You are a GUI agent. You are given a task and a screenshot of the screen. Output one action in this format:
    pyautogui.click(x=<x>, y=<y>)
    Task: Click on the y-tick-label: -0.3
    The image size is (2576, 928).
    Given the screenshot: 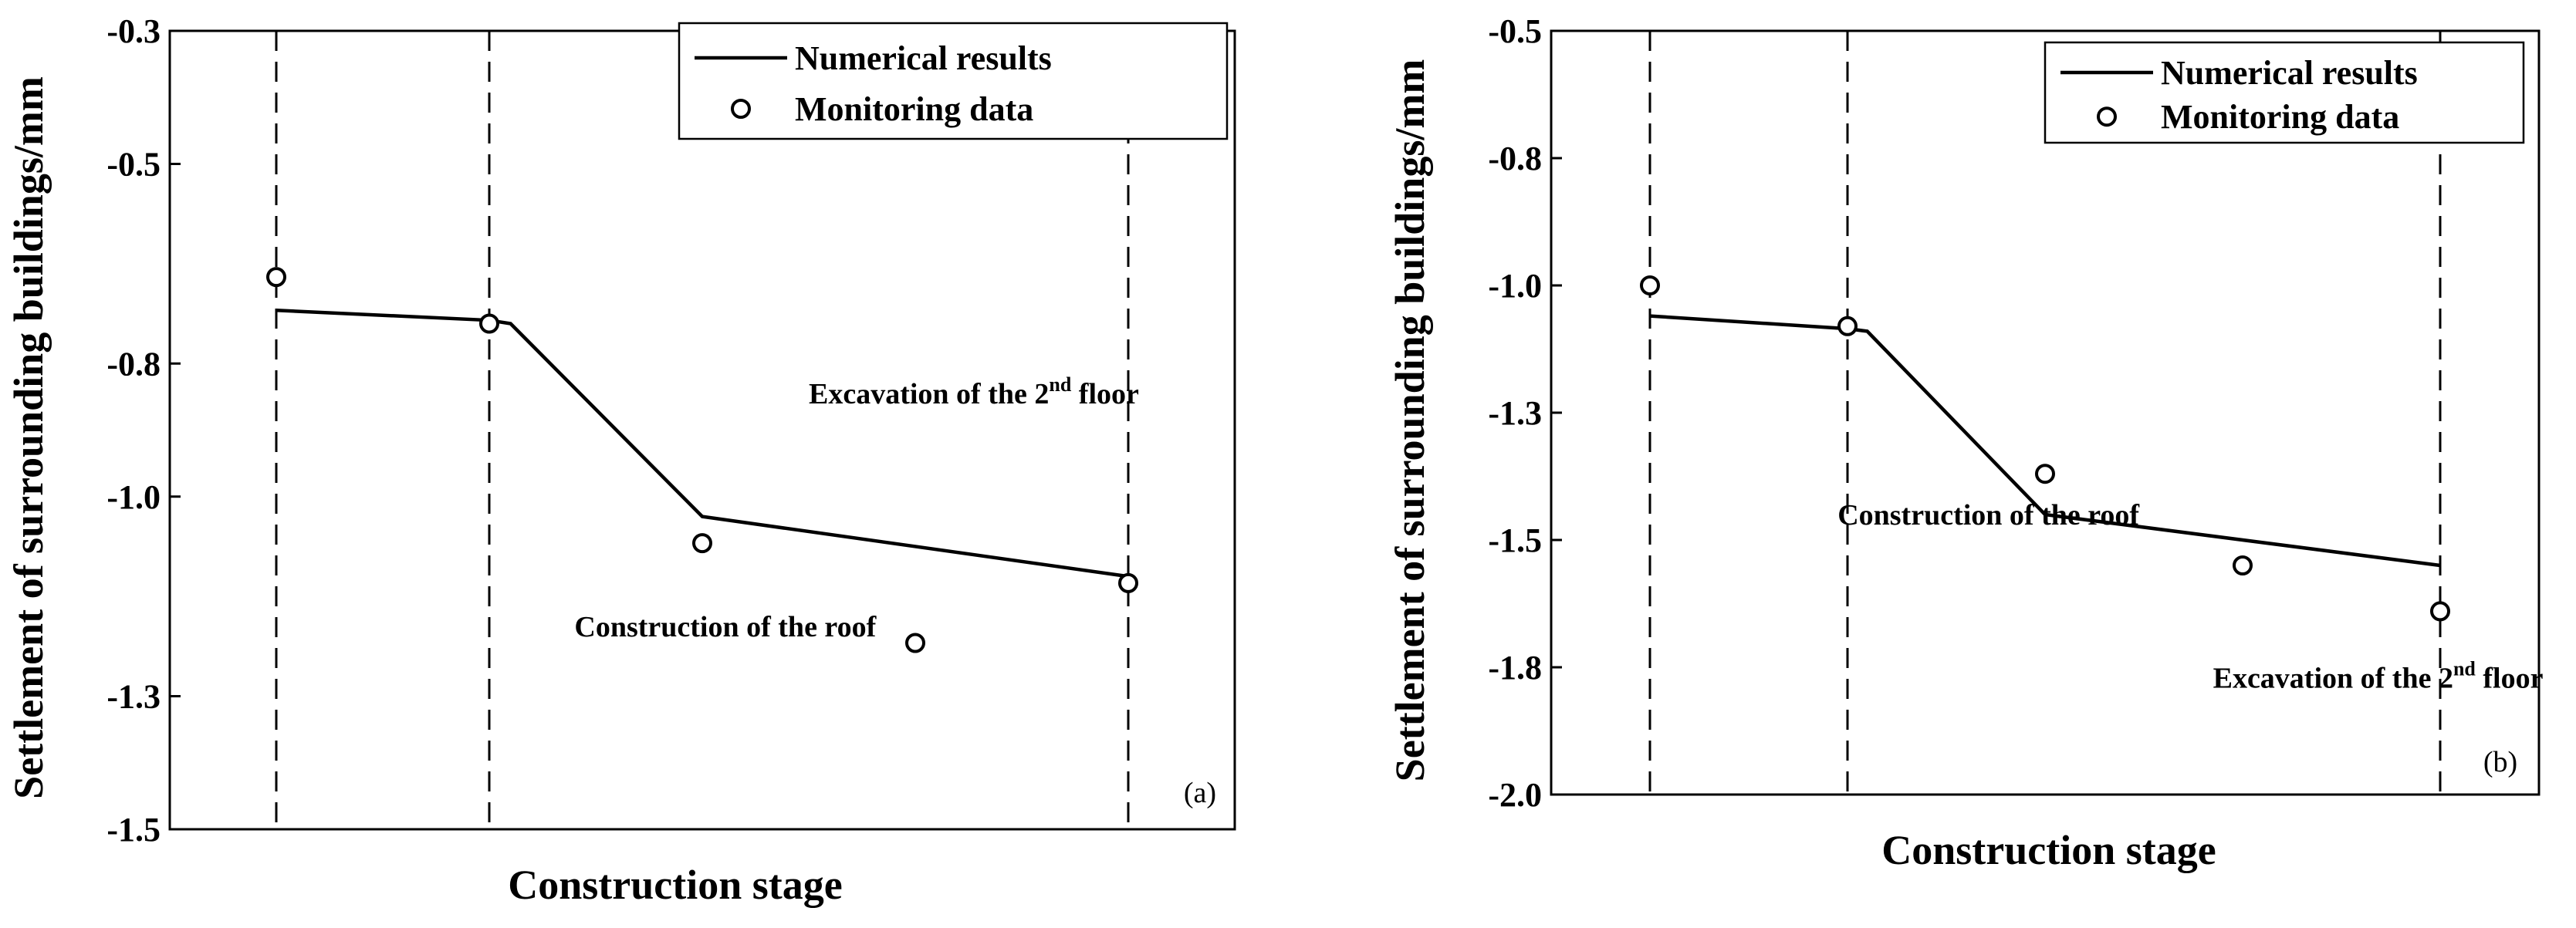 What is the action you would take?
    pyautogui.click(x=133, y=31)
    